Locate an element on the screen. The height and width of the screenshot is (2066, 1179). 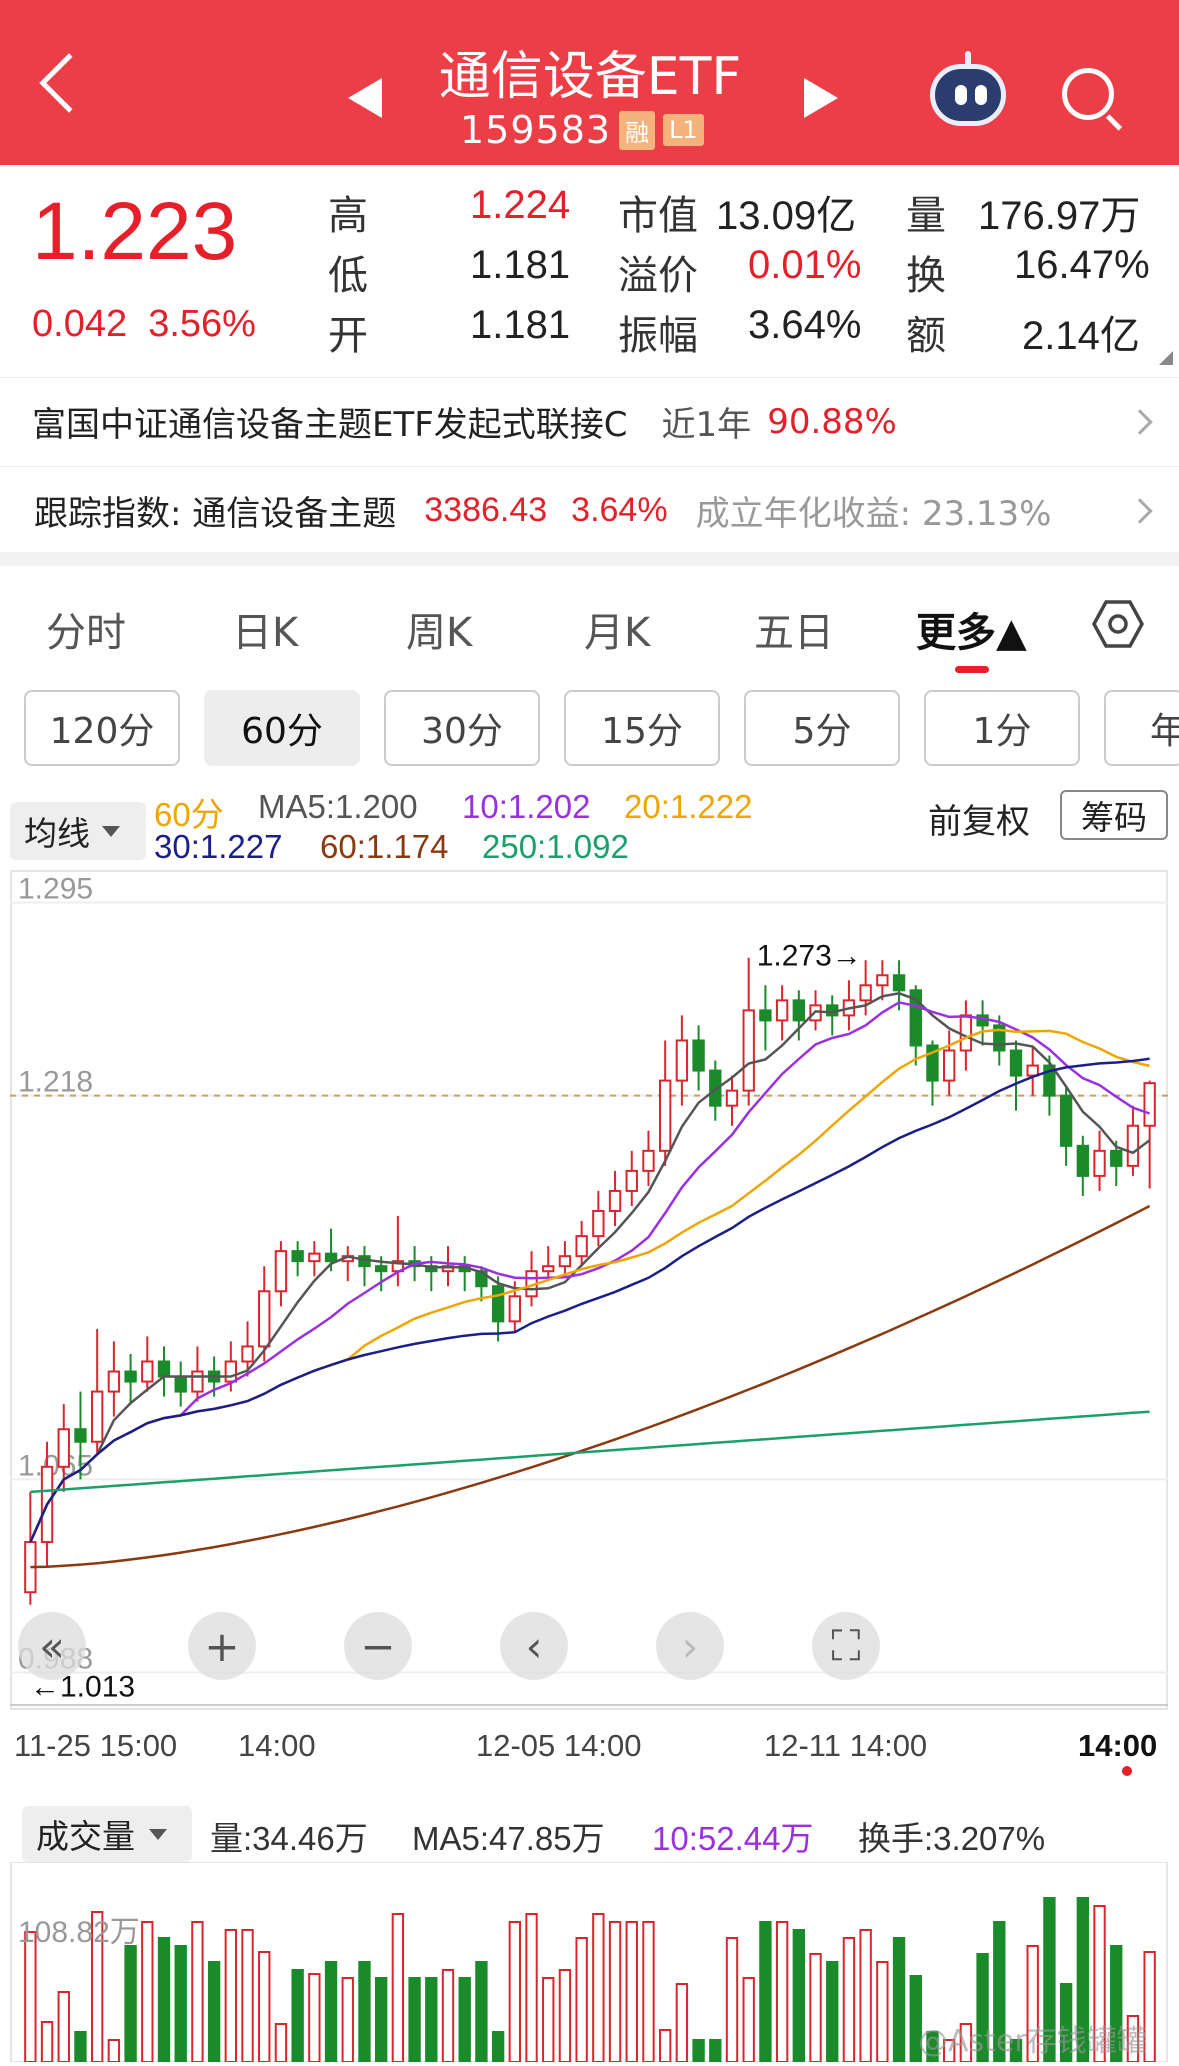
fullscreen-button: ⛶ is located at coordinates (846, 1646).